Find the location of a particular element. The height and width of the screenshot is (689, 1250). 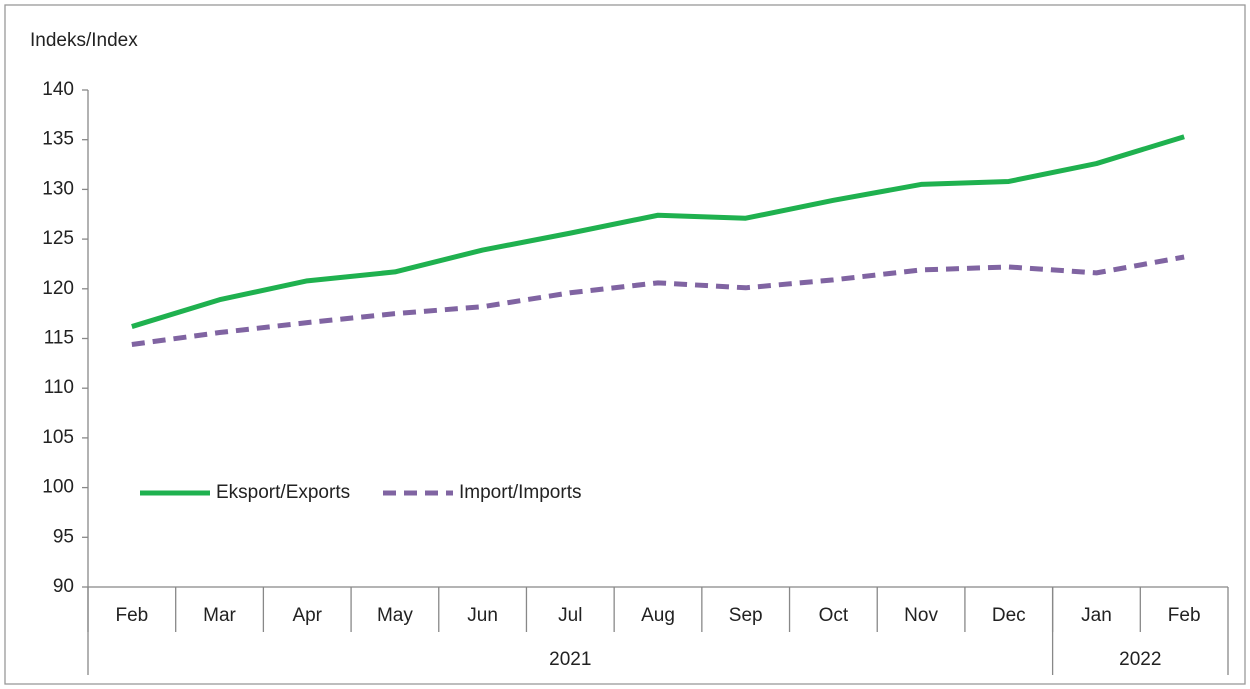

y-tick-label: 140 is located at coordinates (58, 89).